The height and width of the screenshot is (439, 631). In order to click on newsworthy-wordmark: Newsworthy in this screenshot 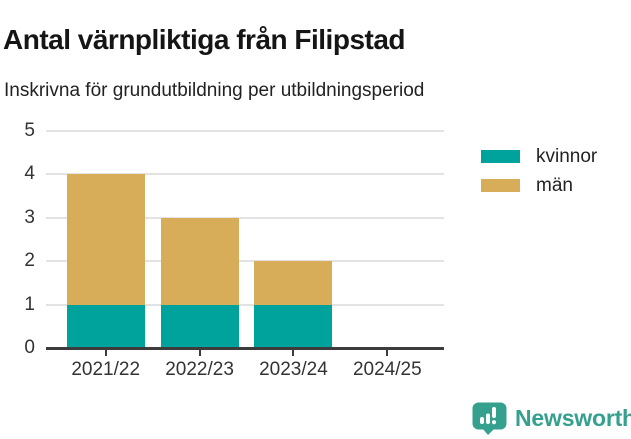, I will do `click(573, 418)`.